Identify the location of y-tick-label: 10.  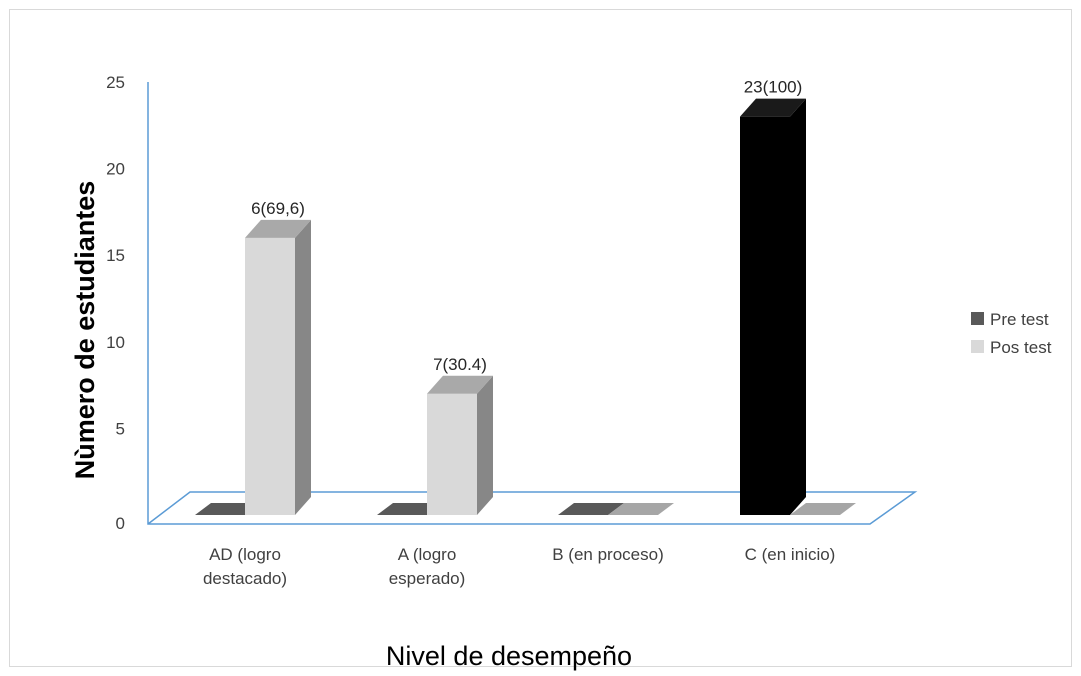
(115, 342).